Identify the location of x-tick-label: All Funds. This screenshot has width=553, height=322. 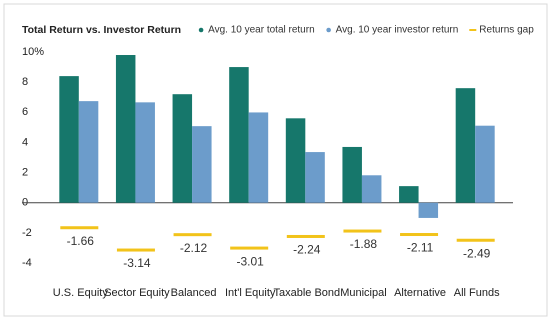
(477, 293).